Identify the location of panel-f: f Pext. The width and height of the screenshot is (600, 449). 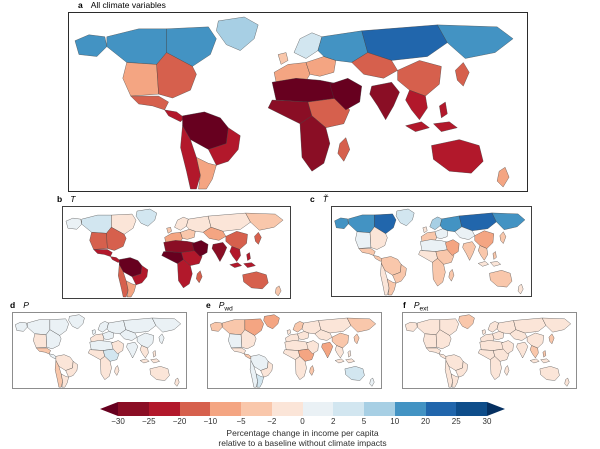
(489, 344).